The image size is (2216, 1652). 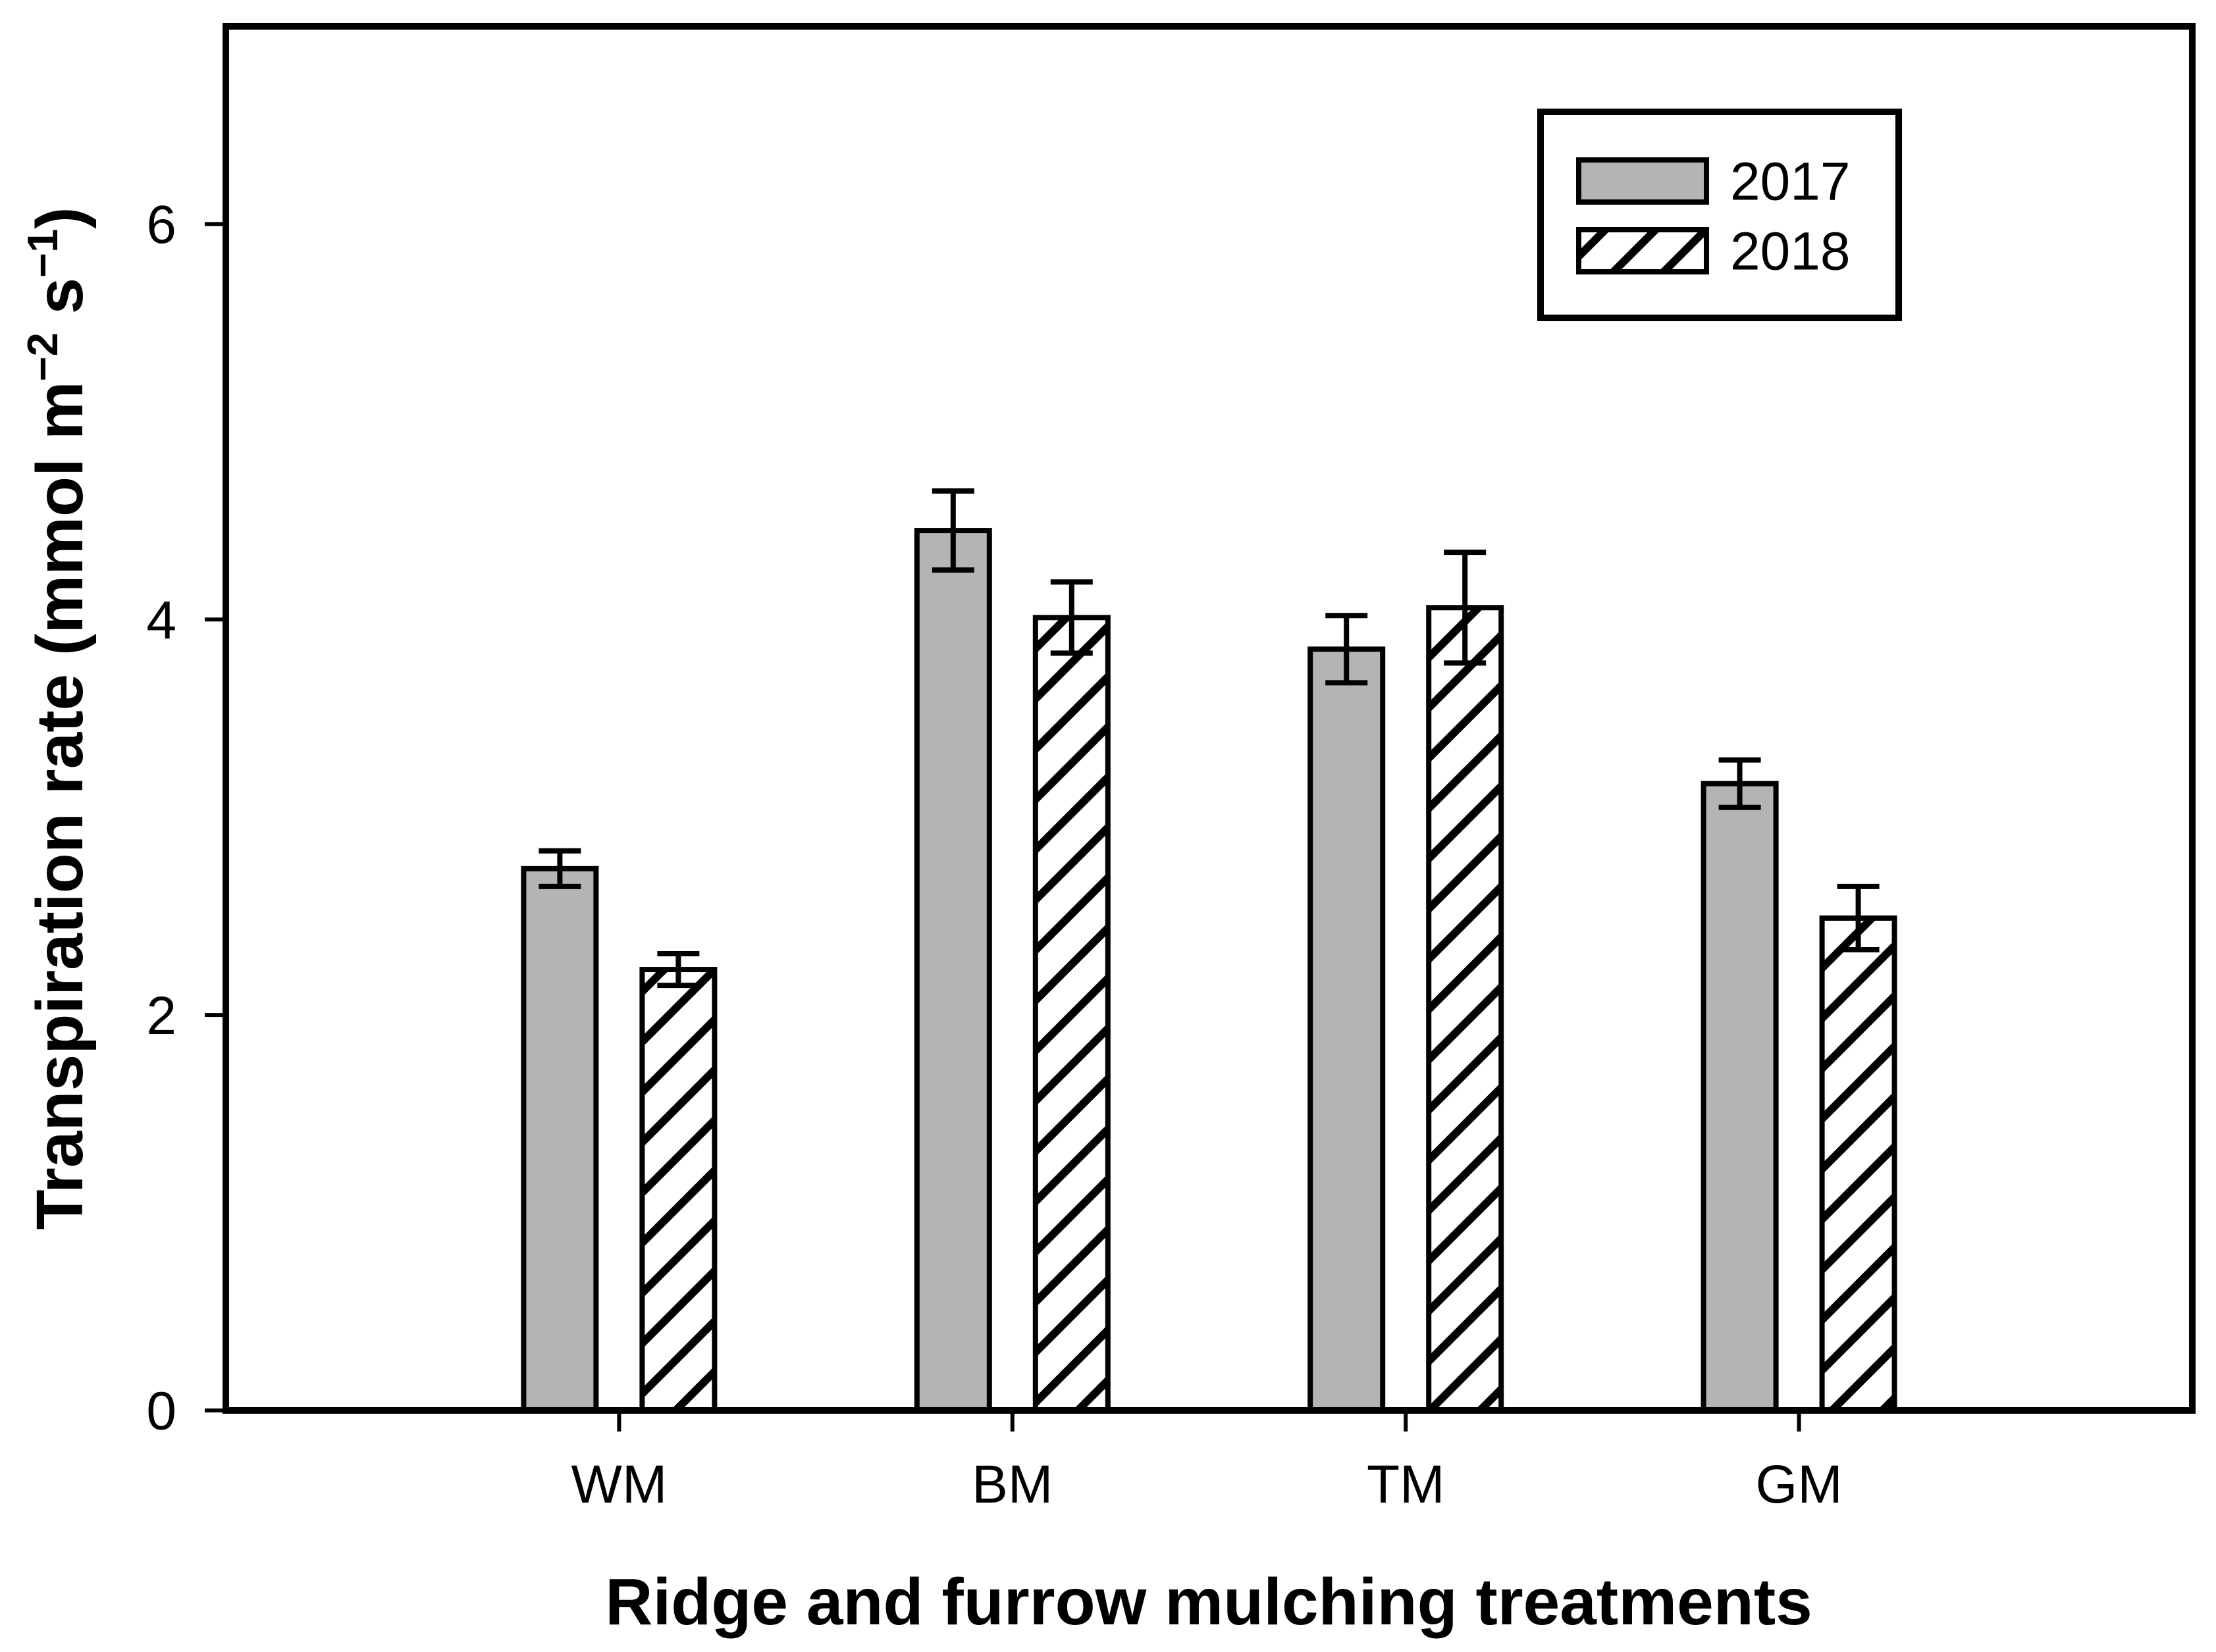 I want to click on bar-2017-WM, so click(x=559, y=1139).